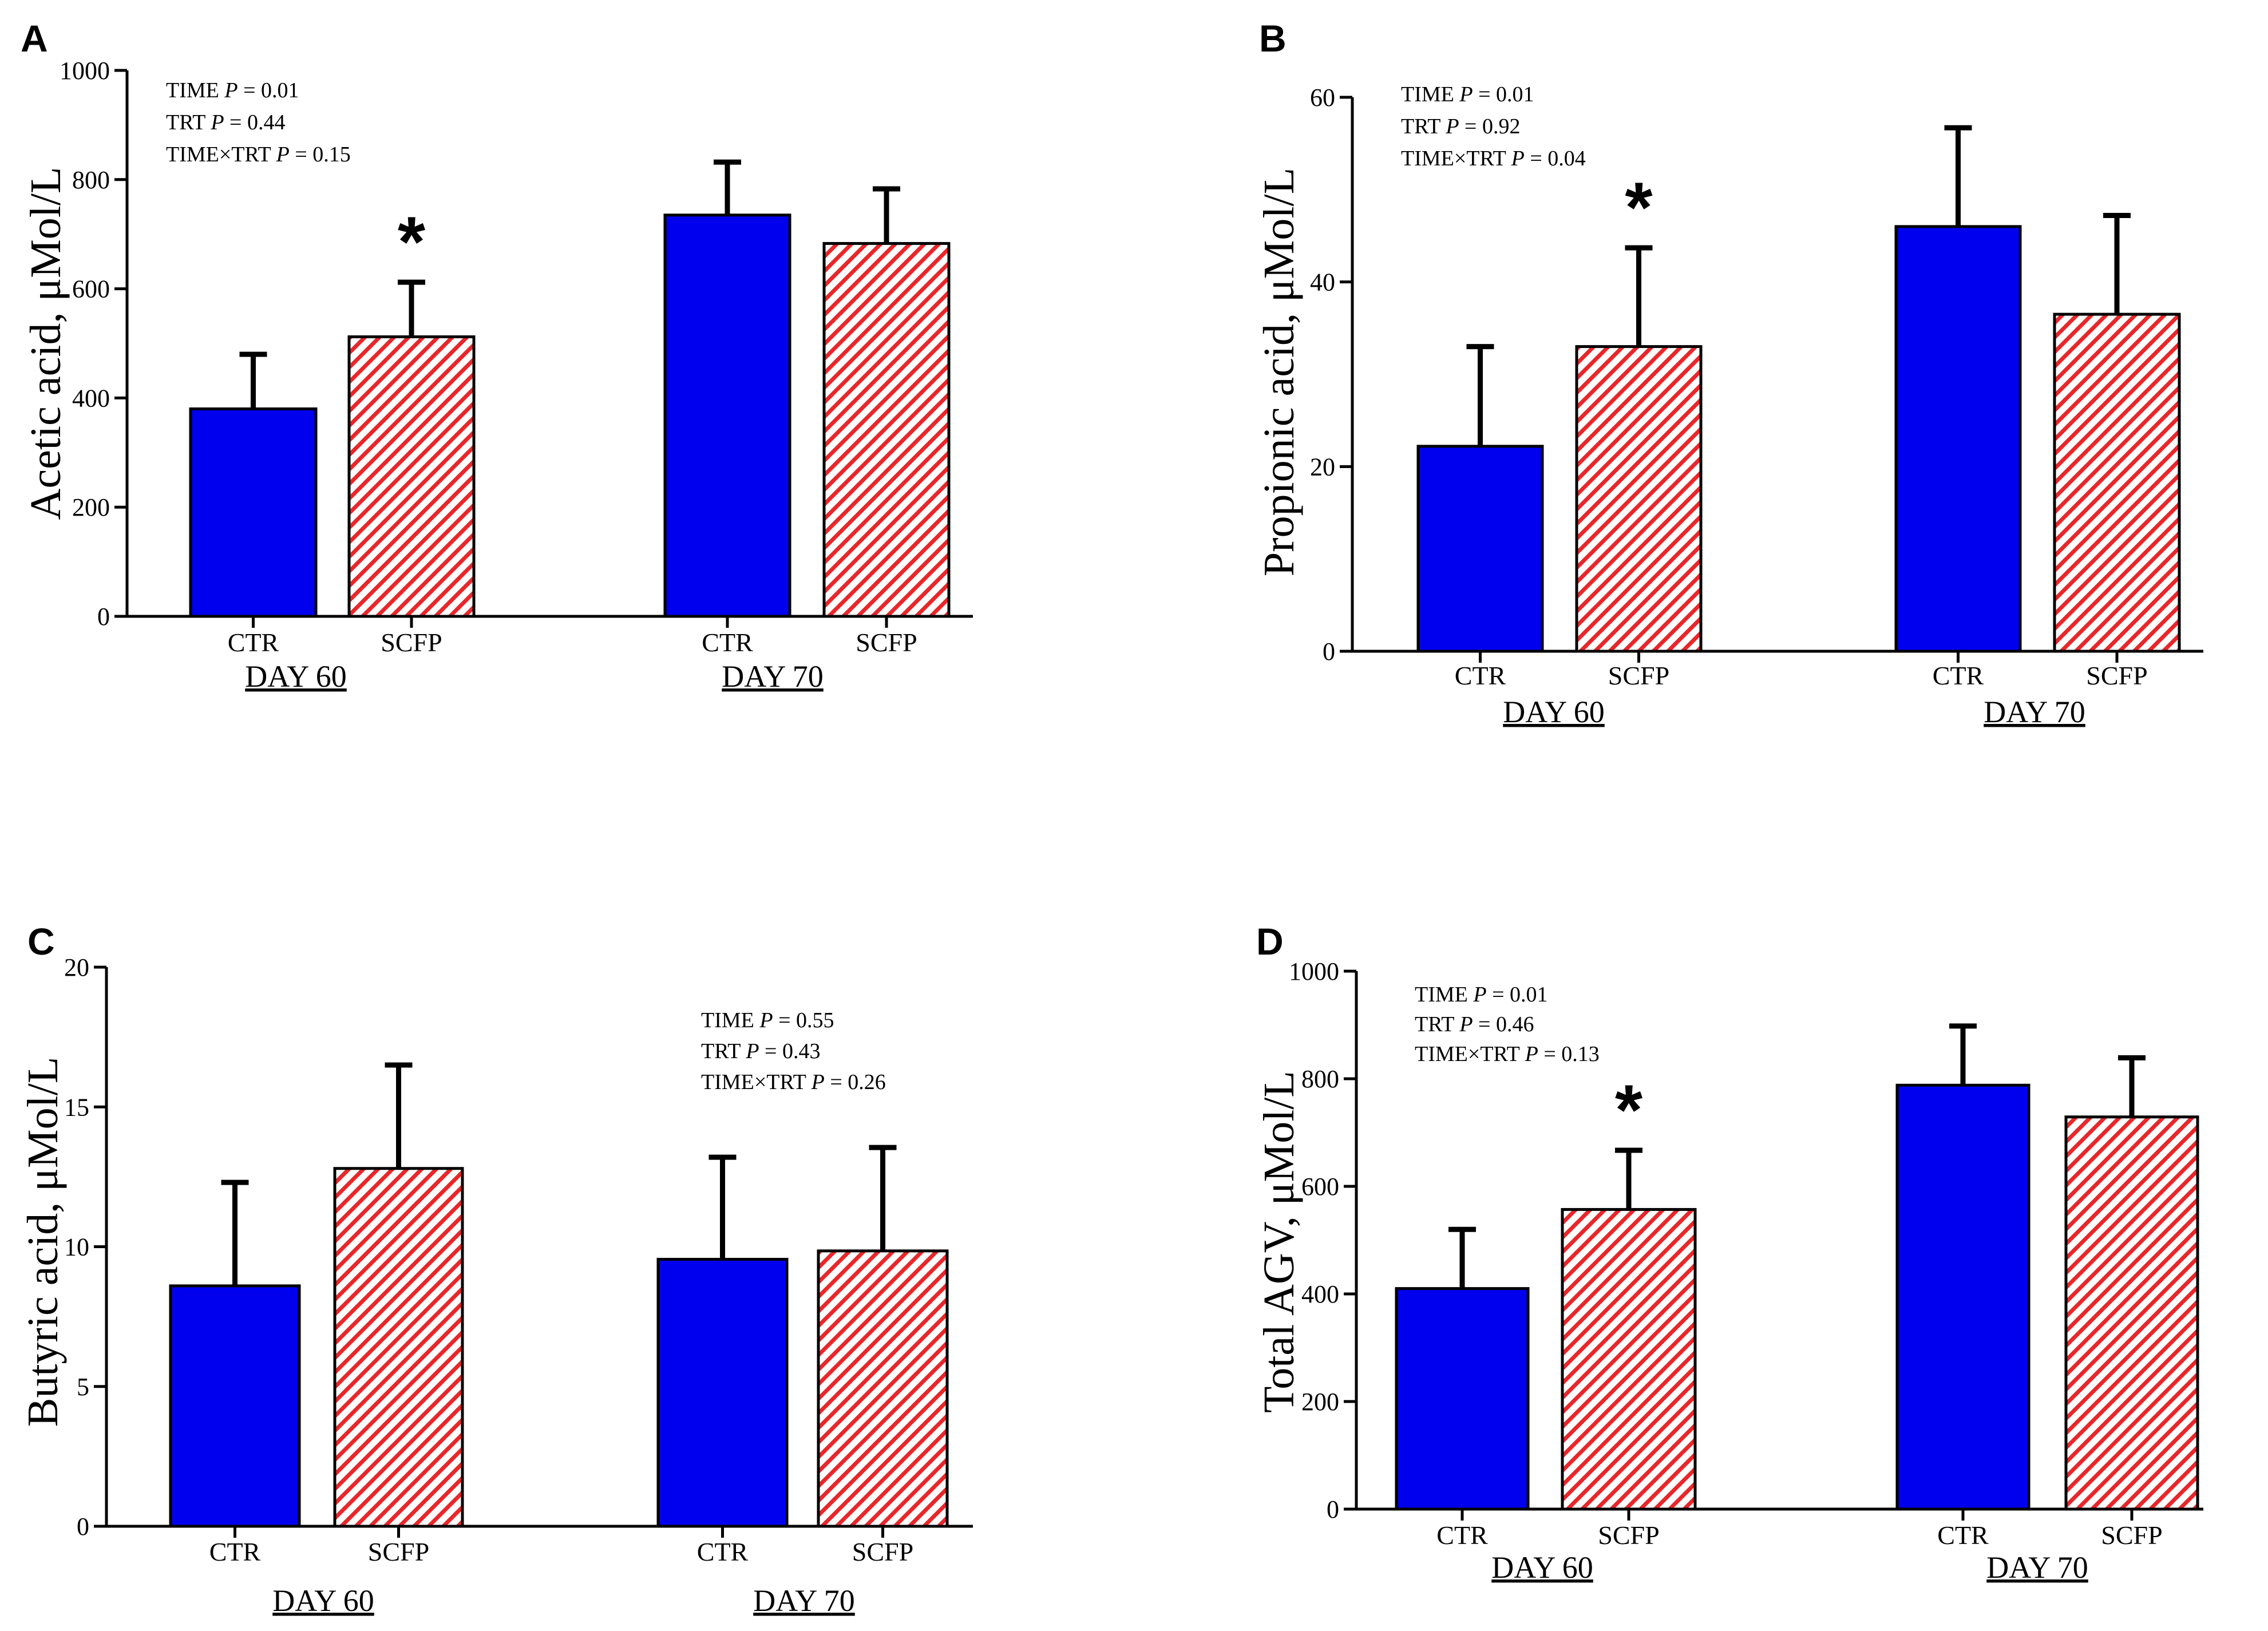  Describe the element at coordinates (1273, 38) in the screenshot. I see `panel-letter: B` at that location.